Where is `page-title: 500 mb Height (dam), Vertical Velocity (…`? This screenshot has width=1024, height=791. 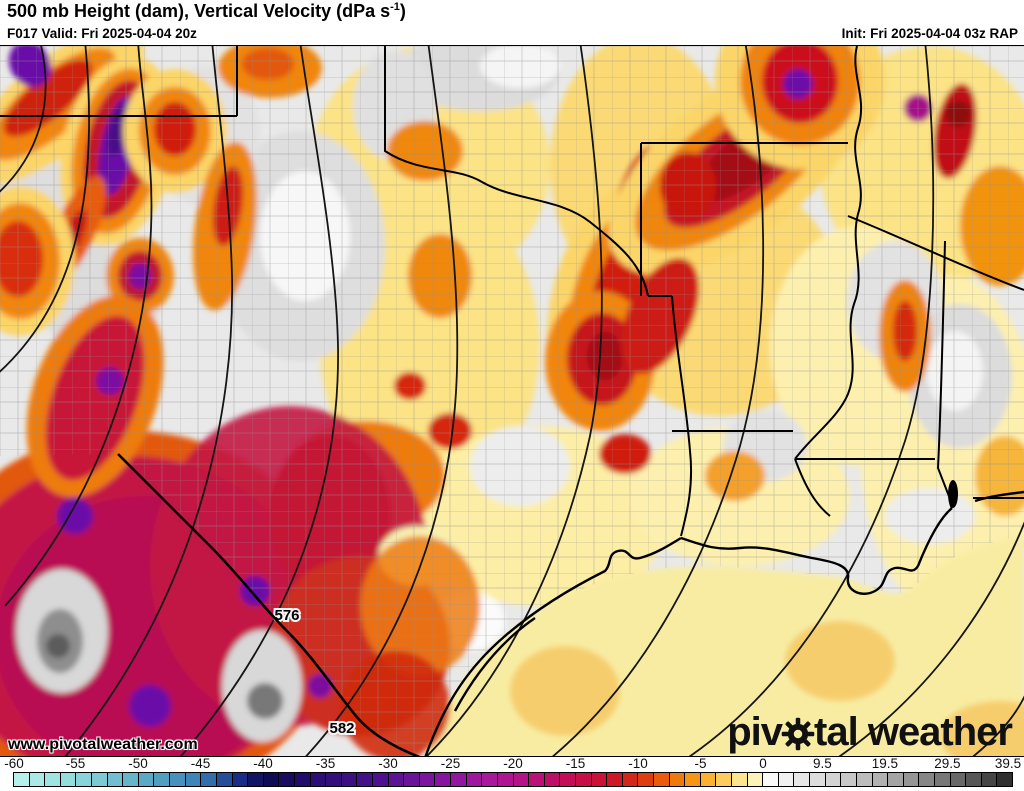 page-title: 500 mb Height (dam), Vertical Velocity (… is located at coordinates (206, 11).